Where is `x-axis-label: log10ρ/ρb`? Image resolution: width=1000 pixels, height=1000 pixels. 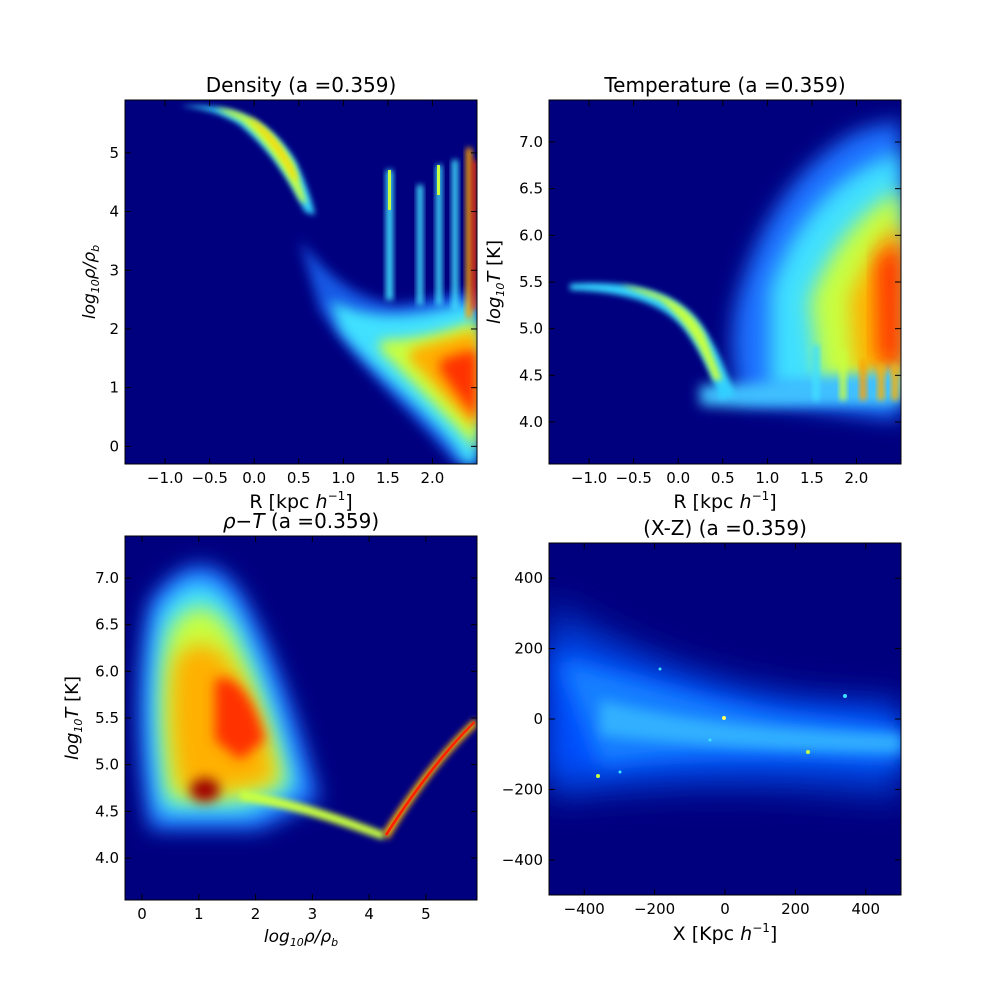
x-axis-label: log10ρ/ρb is located at coordinates (301, 938).